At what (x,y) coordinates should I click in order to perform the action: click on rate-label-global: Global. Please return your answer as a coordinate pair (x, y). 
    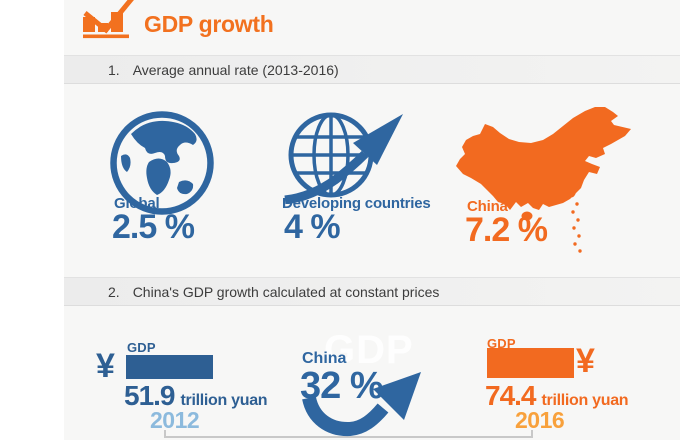
    Looking at the image, I should click on (137, 203).